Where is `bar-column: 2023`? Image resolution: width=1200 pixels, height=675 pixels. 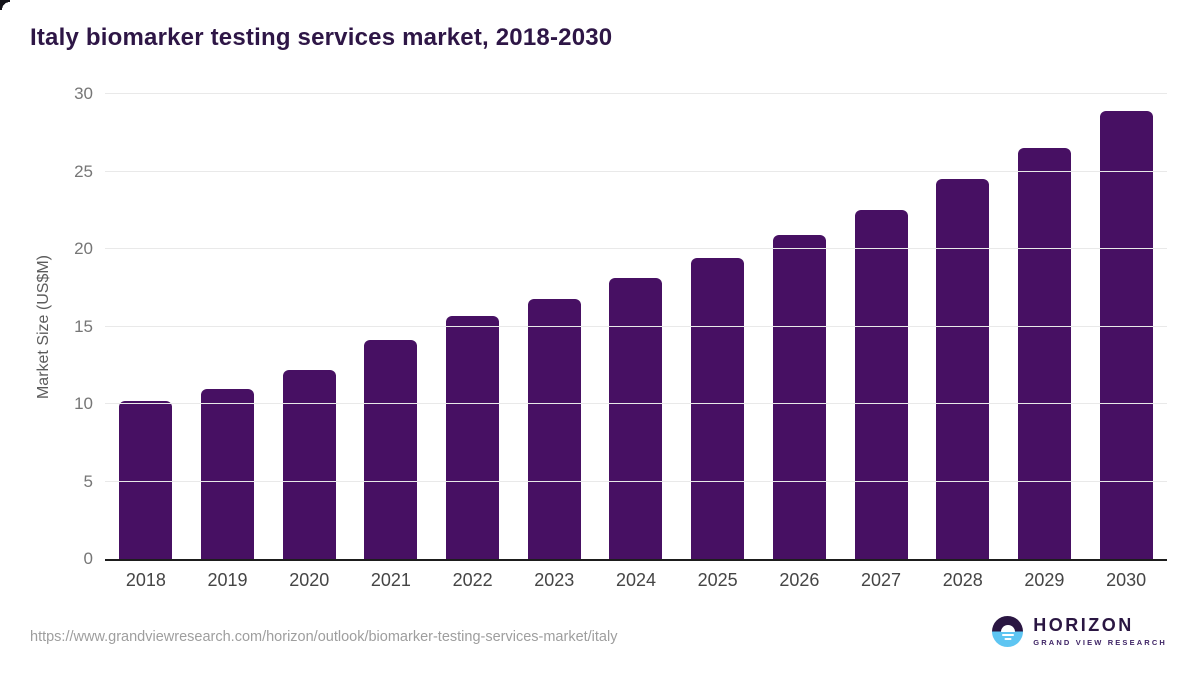 bar-column: 2023 is located at coordinates (554, 342).